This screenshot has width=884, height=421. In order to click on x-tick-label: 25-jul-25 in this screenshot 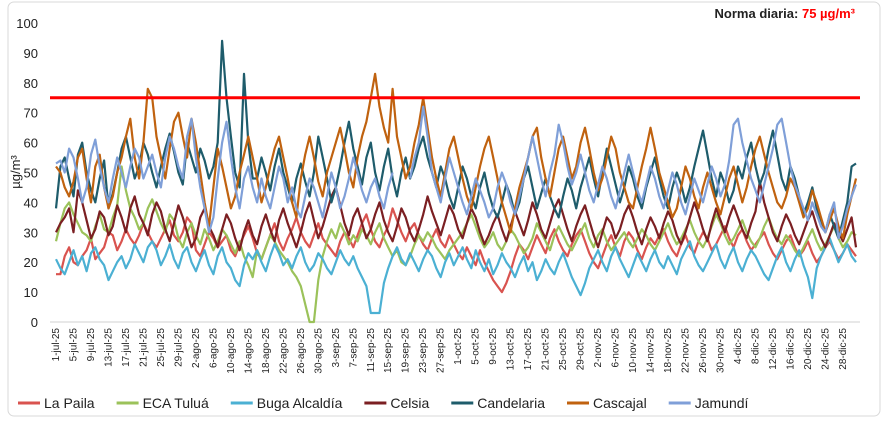, I will do `click(161, 347)`.